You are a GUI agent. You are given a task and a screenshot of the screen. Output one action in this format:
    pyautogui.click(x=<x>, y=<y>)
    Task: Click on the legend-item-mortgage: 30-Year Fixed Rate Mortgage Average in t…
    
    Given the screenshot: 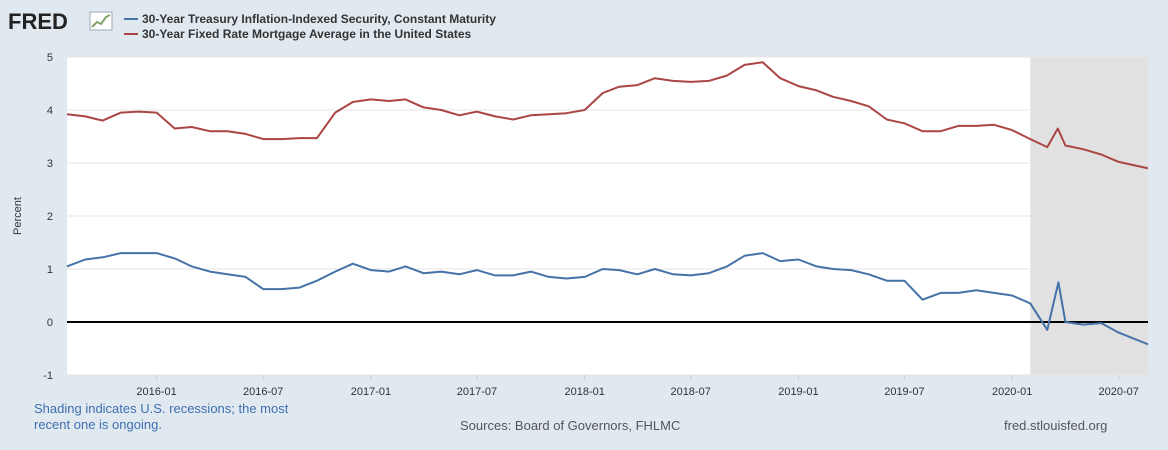 What is the action you would take?
    pyautogui.click(x=298, y=34)
    